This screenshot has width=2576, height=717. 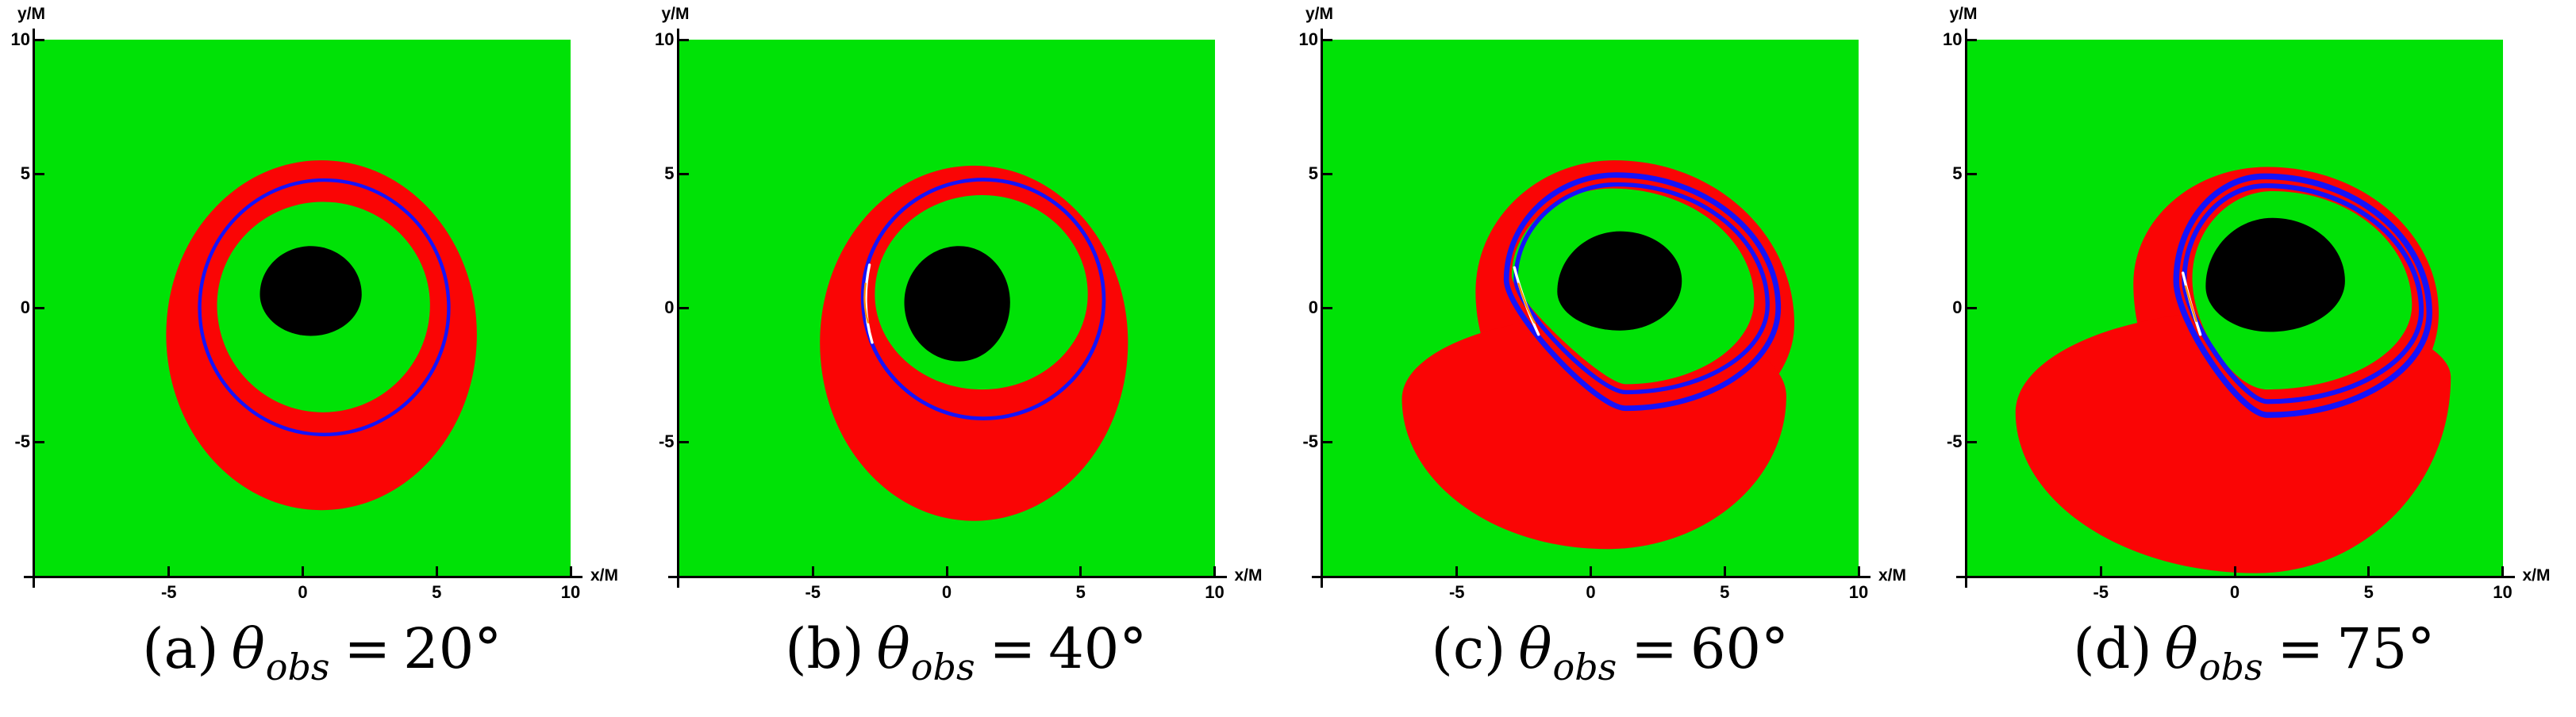 I want to click on caption: (d) θobs = 75°, so click(x=2254, y=652).